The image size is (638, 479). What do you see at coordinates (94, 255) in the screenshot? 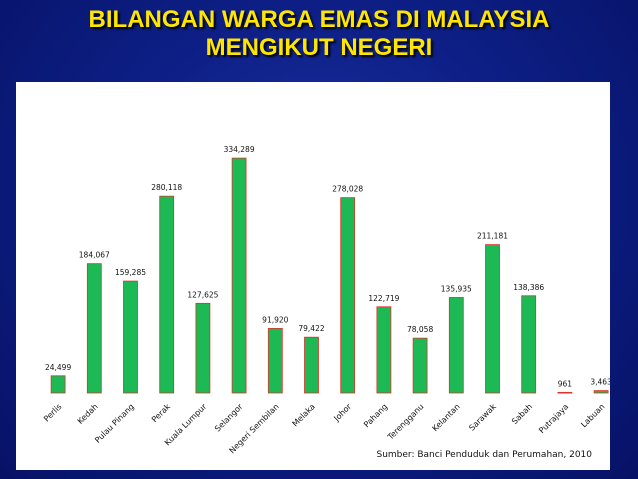
I see `value-label: 184,067` at bounding box center [94, 255].